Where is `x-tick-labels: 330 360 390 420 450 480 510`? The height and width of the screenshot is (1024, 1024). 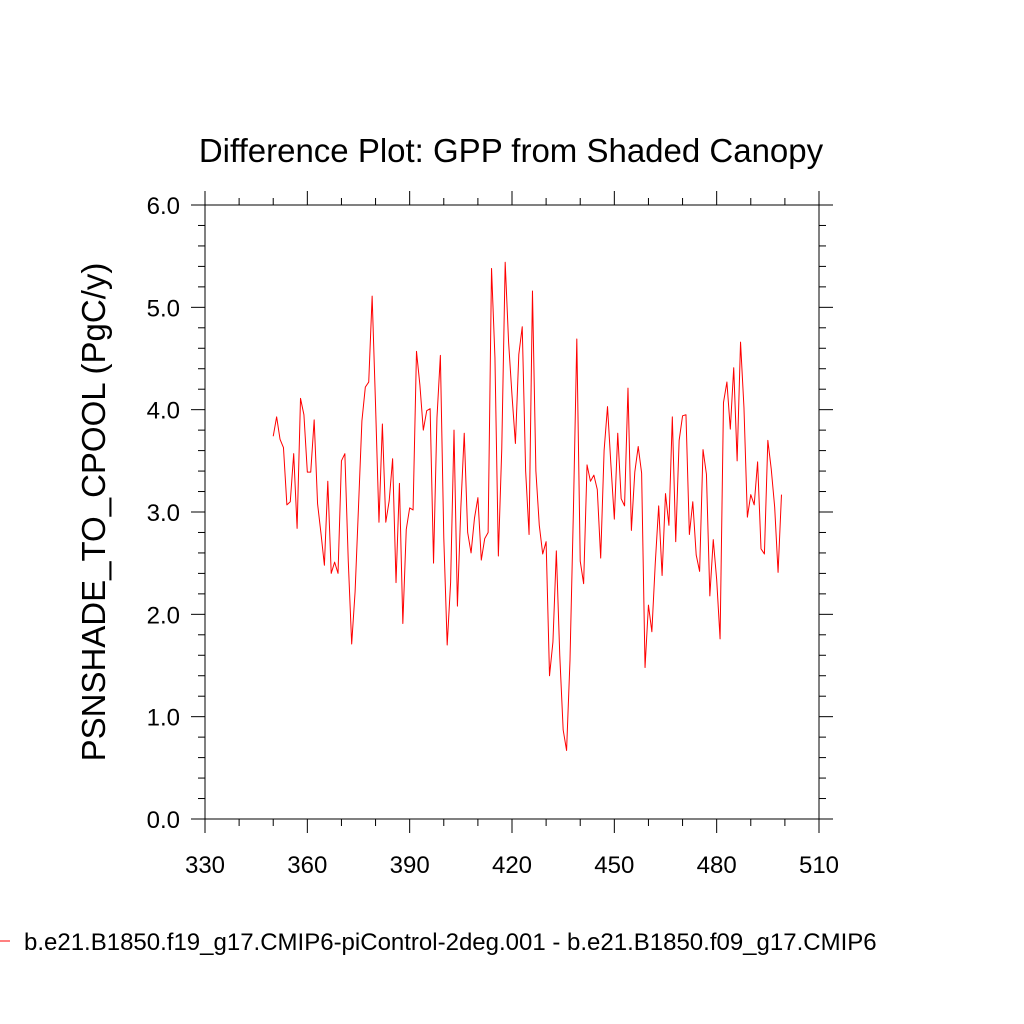
x-tick-labels: 330 360 390 420 450 480 510 is located at coordinates (512, 865).